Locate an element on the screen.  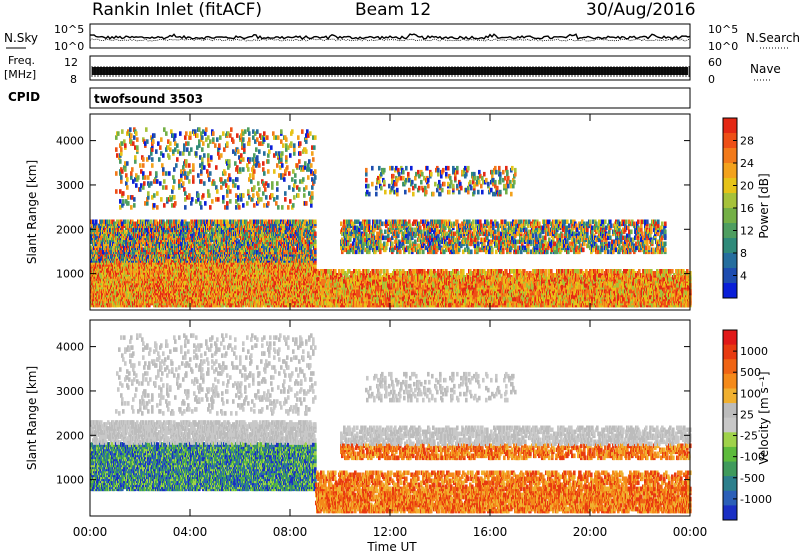
noise-sky-trace is located at coordinates (390, 36).